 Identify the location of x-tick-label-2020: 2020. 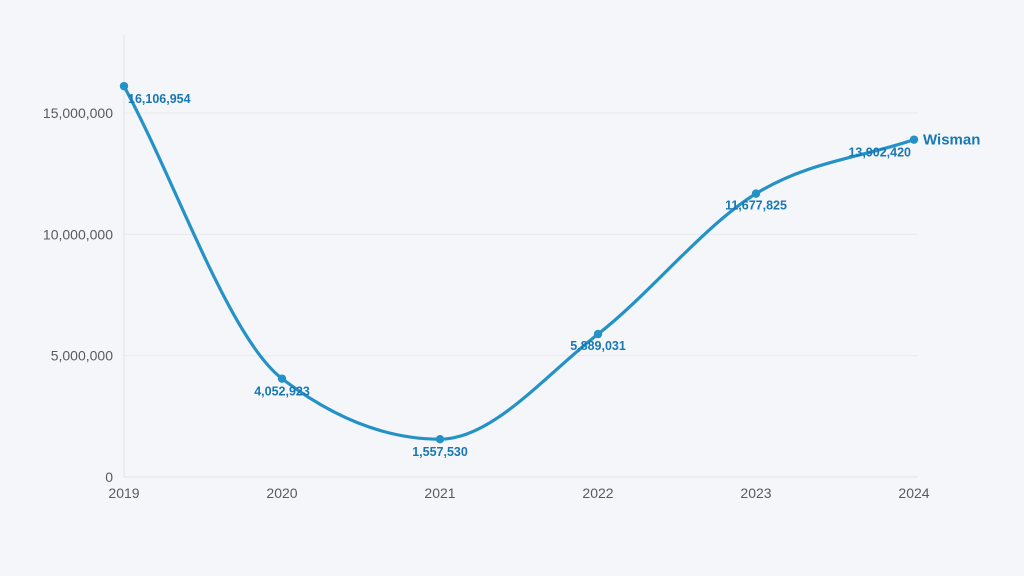
(281, 493).